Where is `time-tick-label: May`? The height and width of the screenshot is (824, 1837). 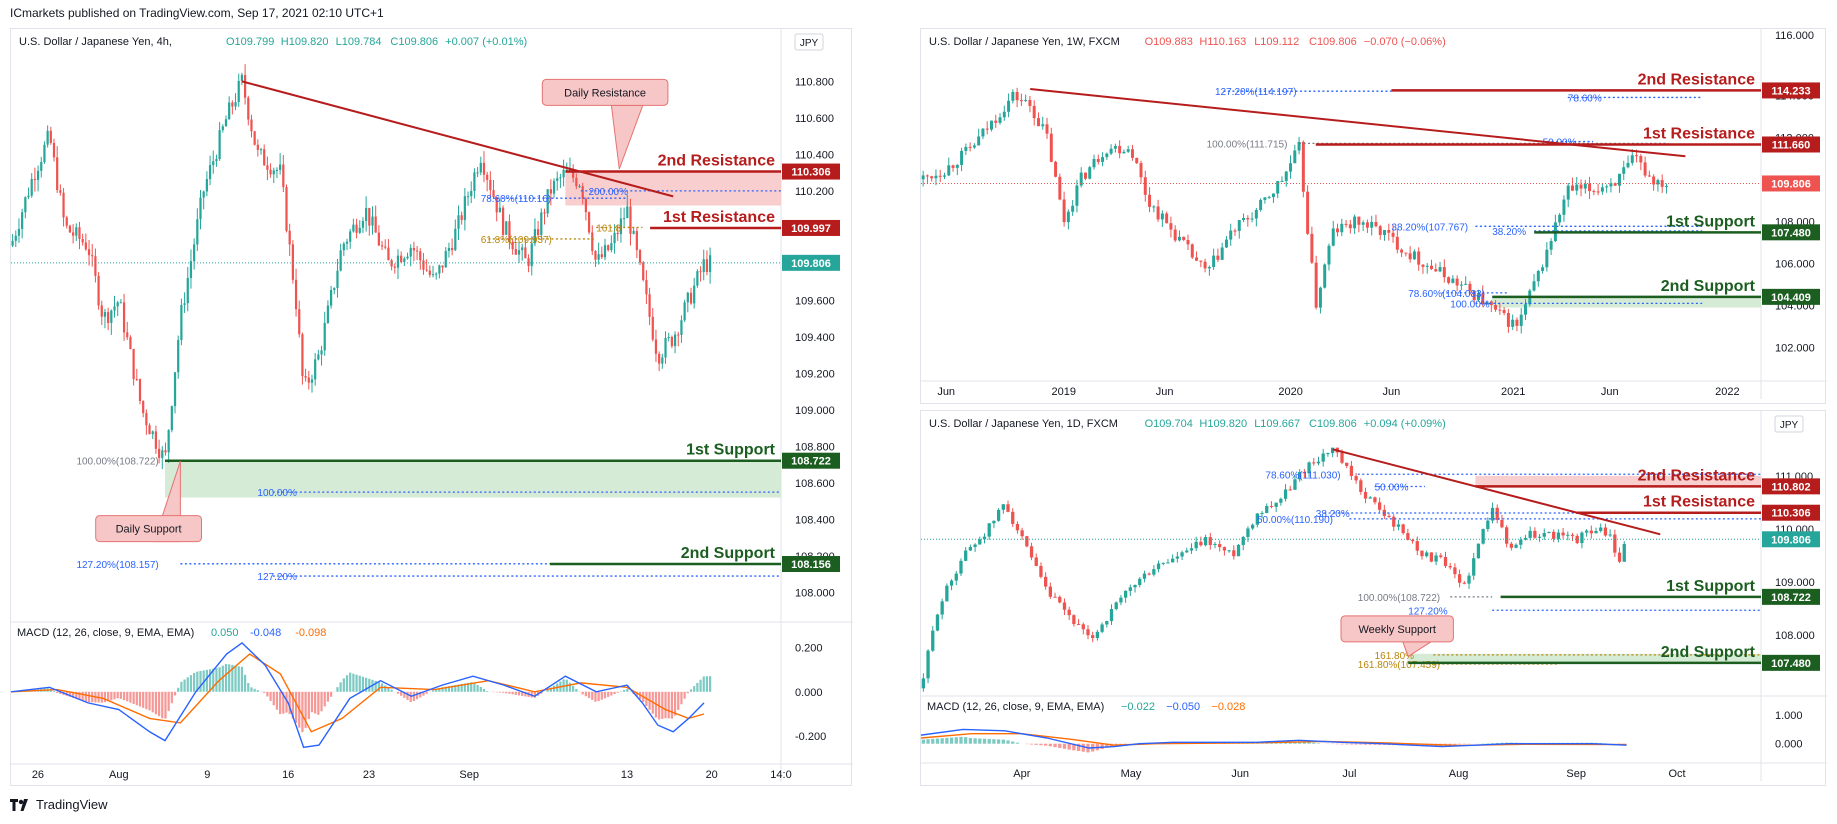 time-tick-label: May is located at coordinates (1131, 774).